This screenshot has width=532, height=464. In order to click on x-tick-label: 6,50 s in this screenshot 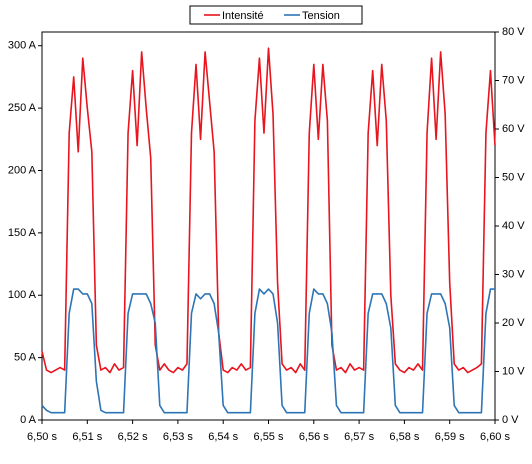, I will do `click(42, 437)`.